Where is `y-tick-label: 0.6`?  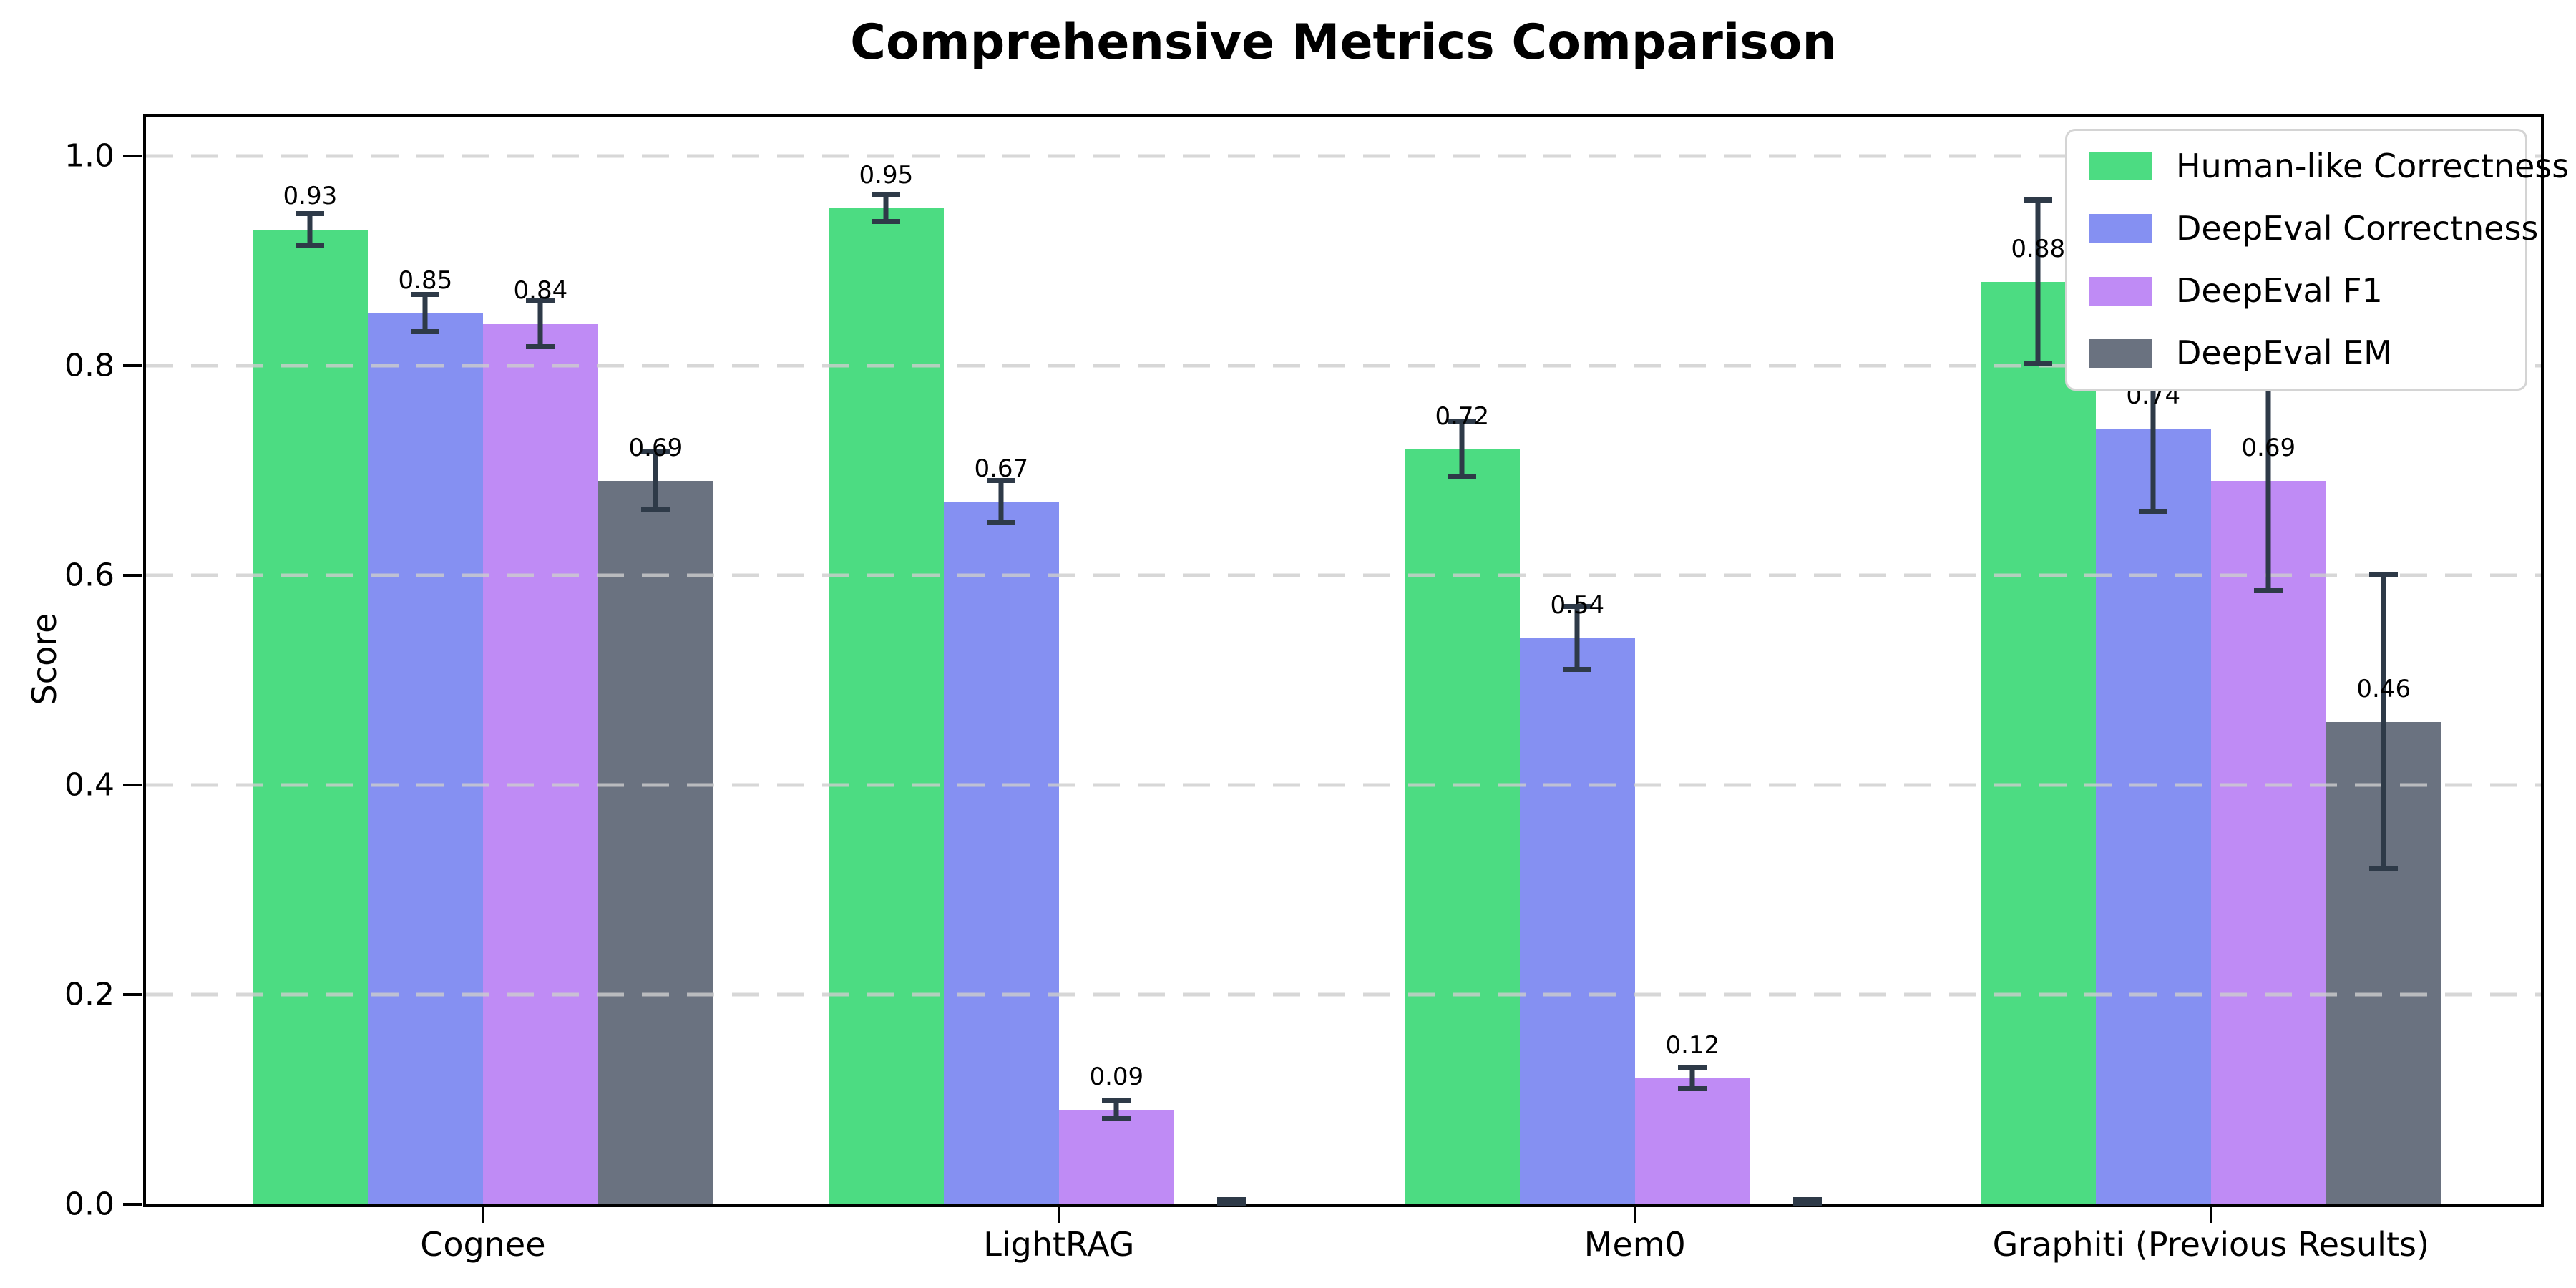
y-tick-label: 0.6 is located at coordinates (89, 575).